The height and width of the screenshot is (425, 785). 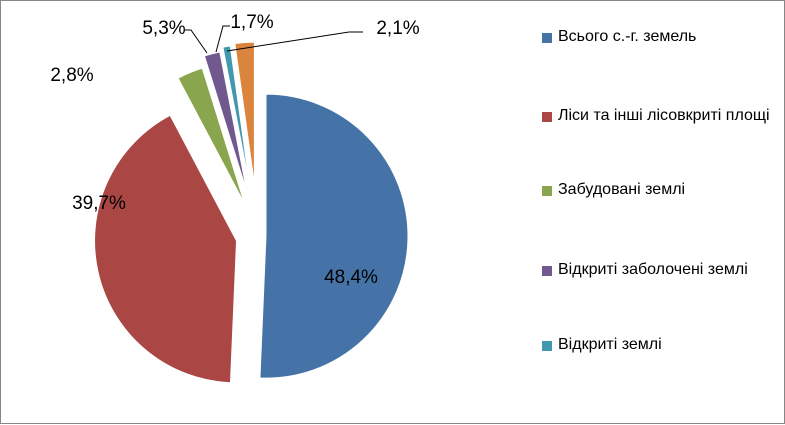 I want to click on data-label-5: 2,1%, so click(x=397, y=28).